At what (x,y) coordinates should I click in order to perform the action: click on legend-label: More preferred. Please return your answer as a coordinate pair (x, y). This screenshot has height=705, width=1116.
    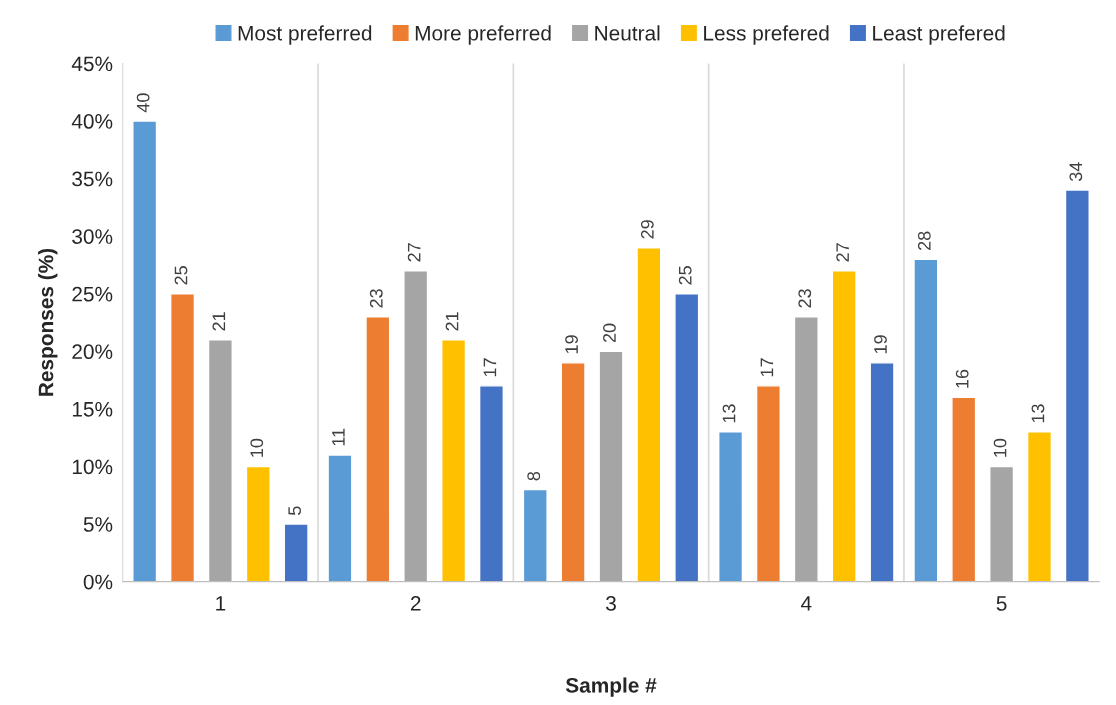
    Looking at the image, I should click on (483, 35).